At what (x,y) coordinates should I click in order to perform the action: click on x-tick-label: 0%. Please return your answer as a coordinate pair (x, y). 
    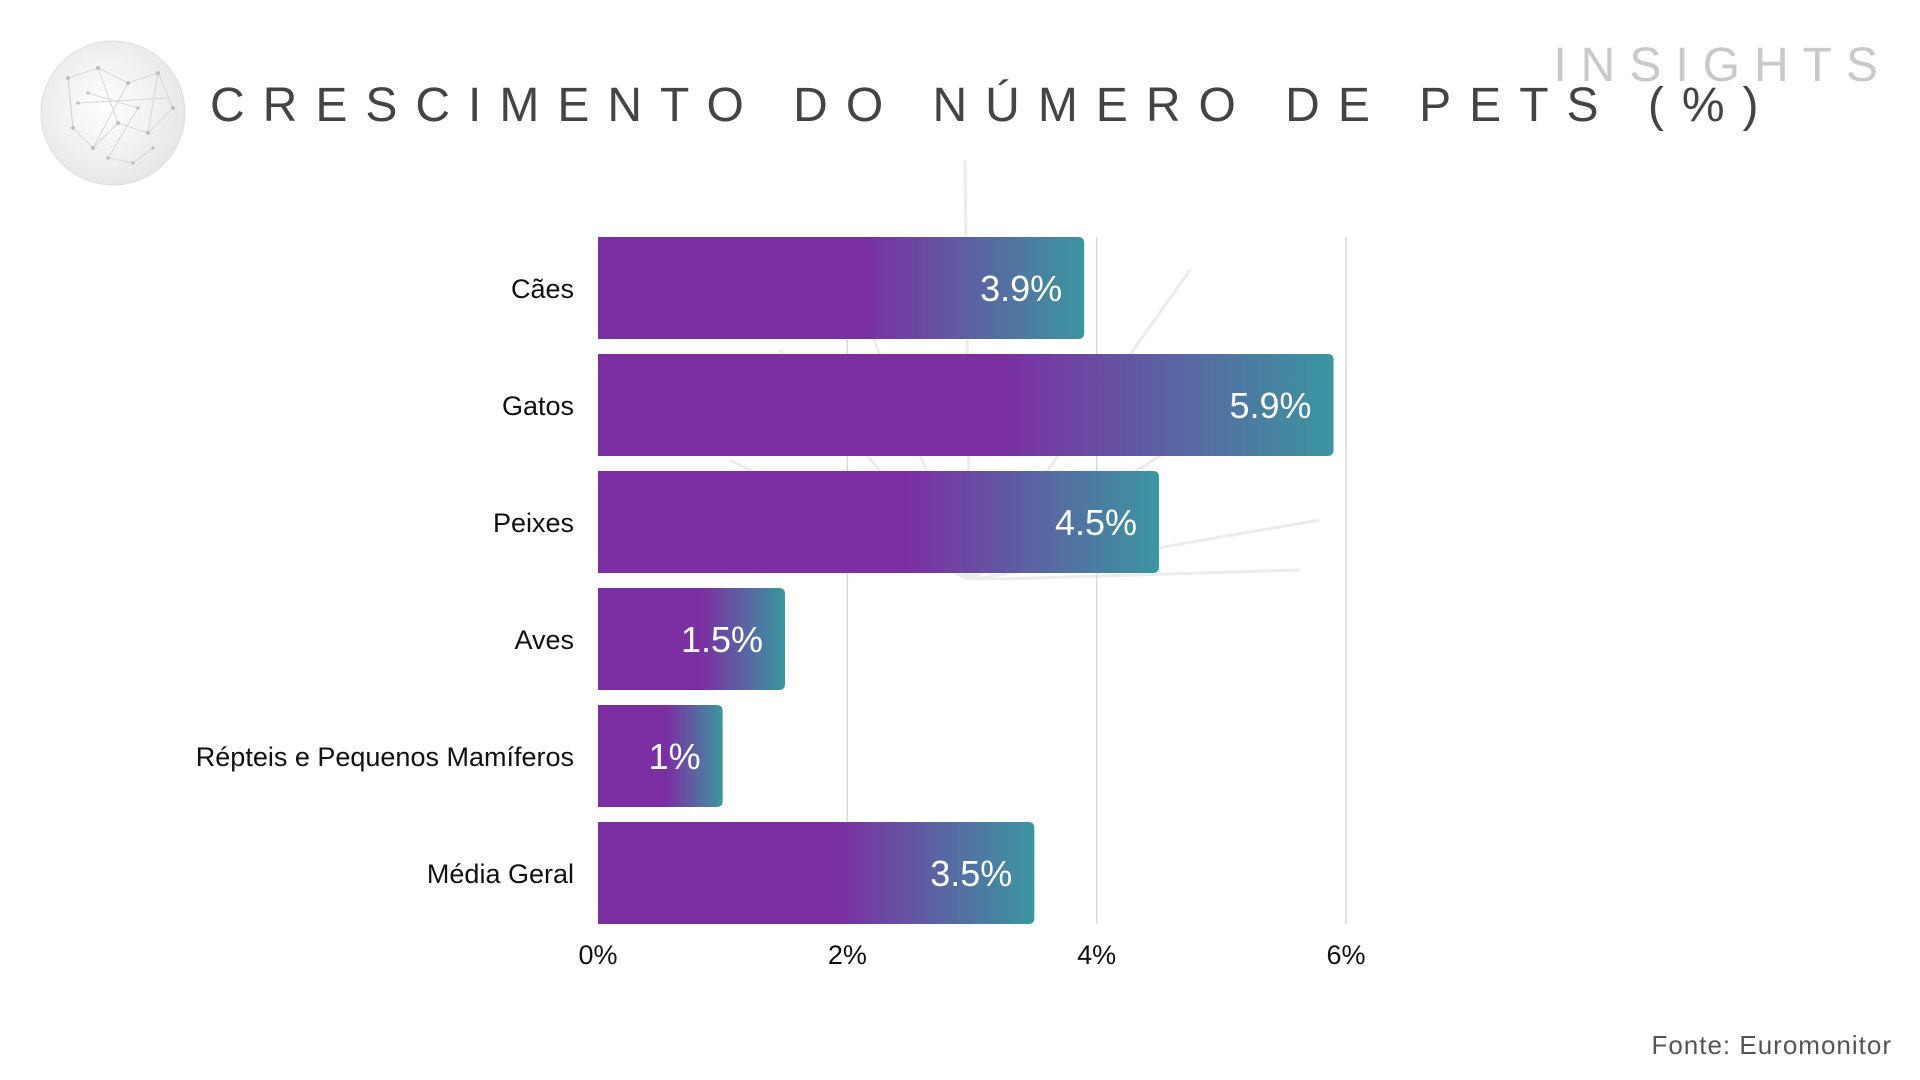
    Looking at the image, I should click on (597, 955).